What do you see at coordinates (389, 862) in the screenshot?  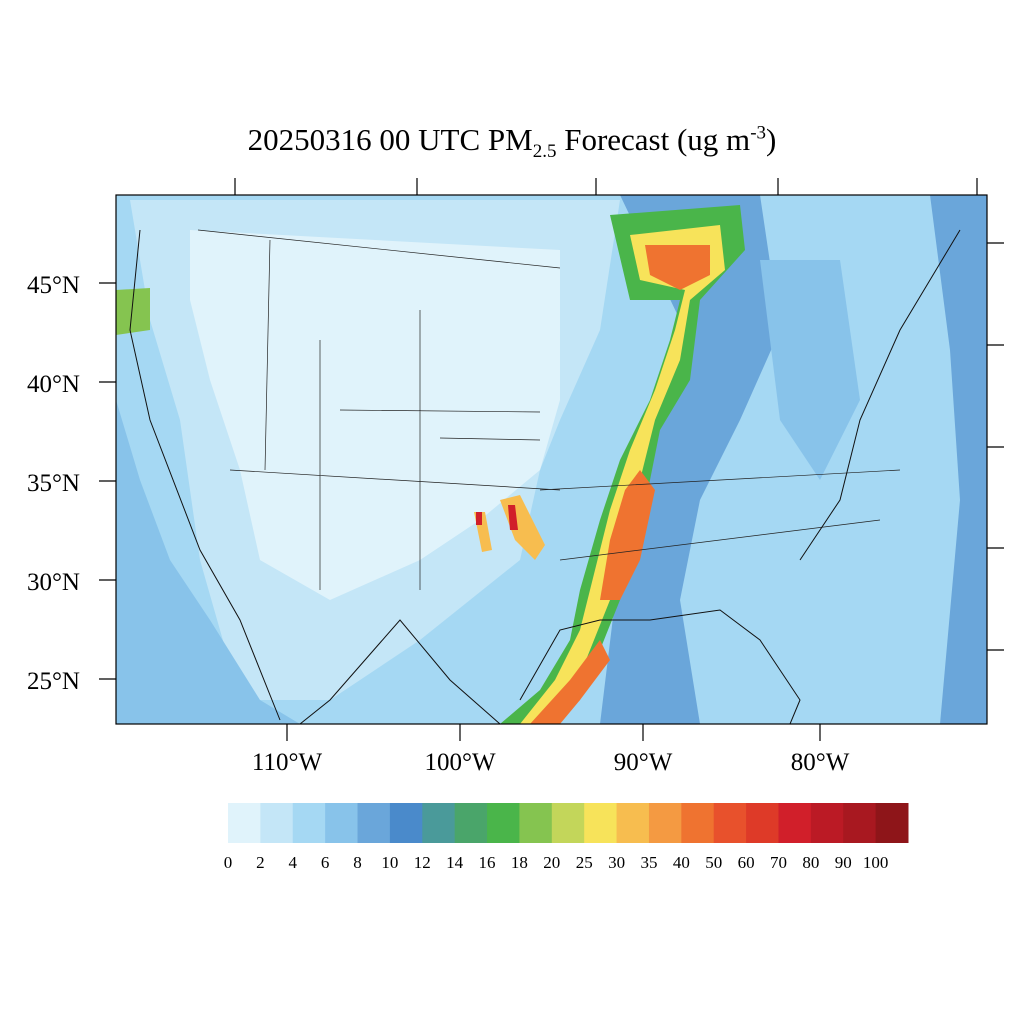 I see `colorbar-label: 10` at bounding box center [389, 862].